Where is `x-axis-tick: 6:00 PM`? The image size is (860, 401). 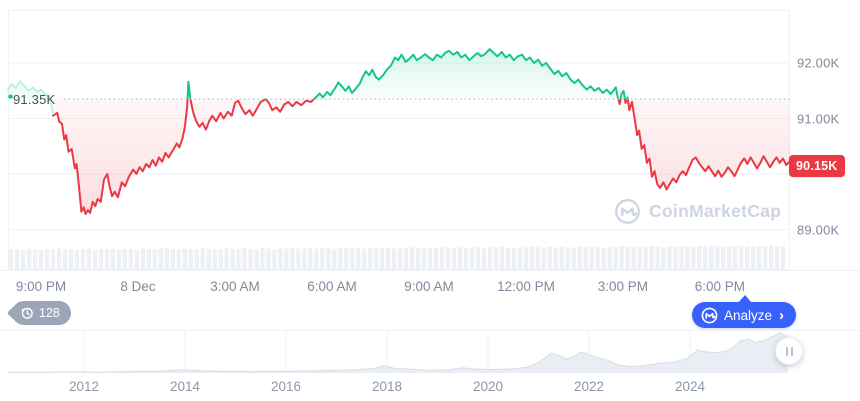
x-axis-tick: 6:00 PM is located at coordinates (720, 286).